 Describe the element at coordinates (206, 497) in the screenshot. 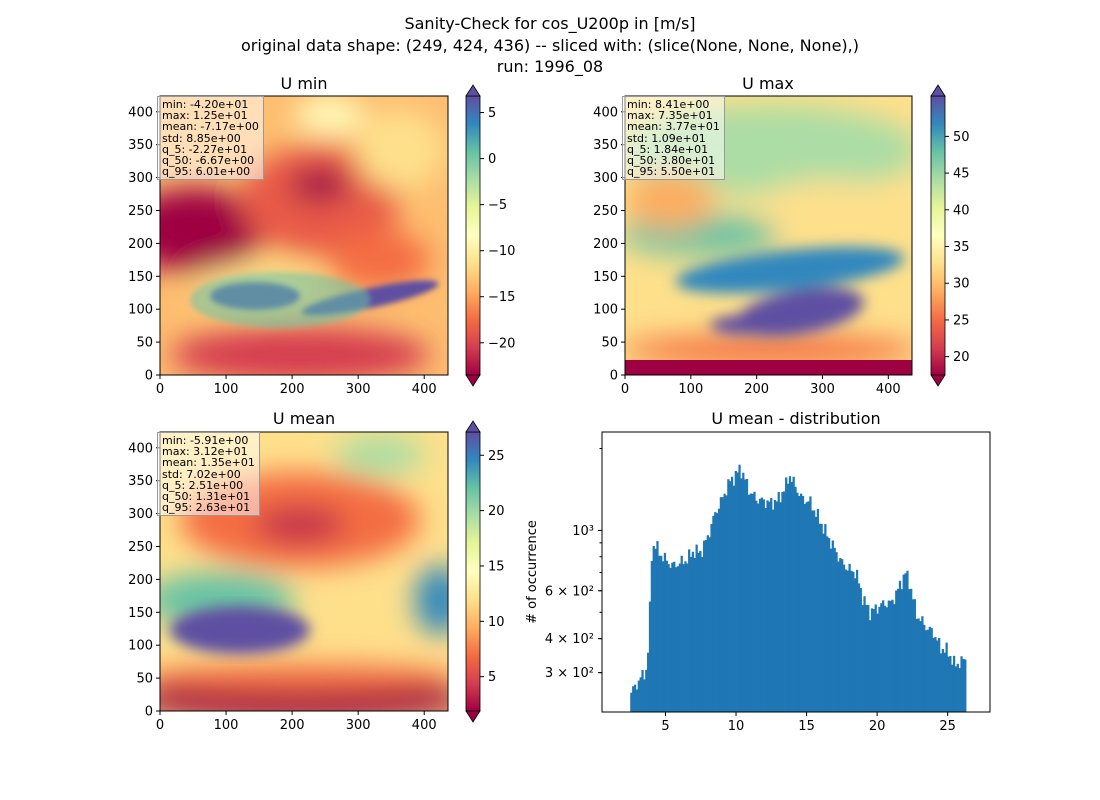

I see `stat-q50: q_50: 1.31e+01` at that location.